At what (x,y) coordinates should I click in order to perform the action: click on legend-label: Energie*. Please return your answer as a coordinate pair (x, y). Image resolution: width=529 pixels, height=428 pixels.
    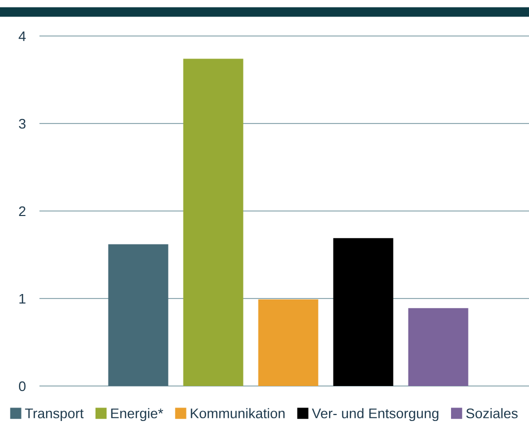
    Looking at the image, I should click on (137, 415).